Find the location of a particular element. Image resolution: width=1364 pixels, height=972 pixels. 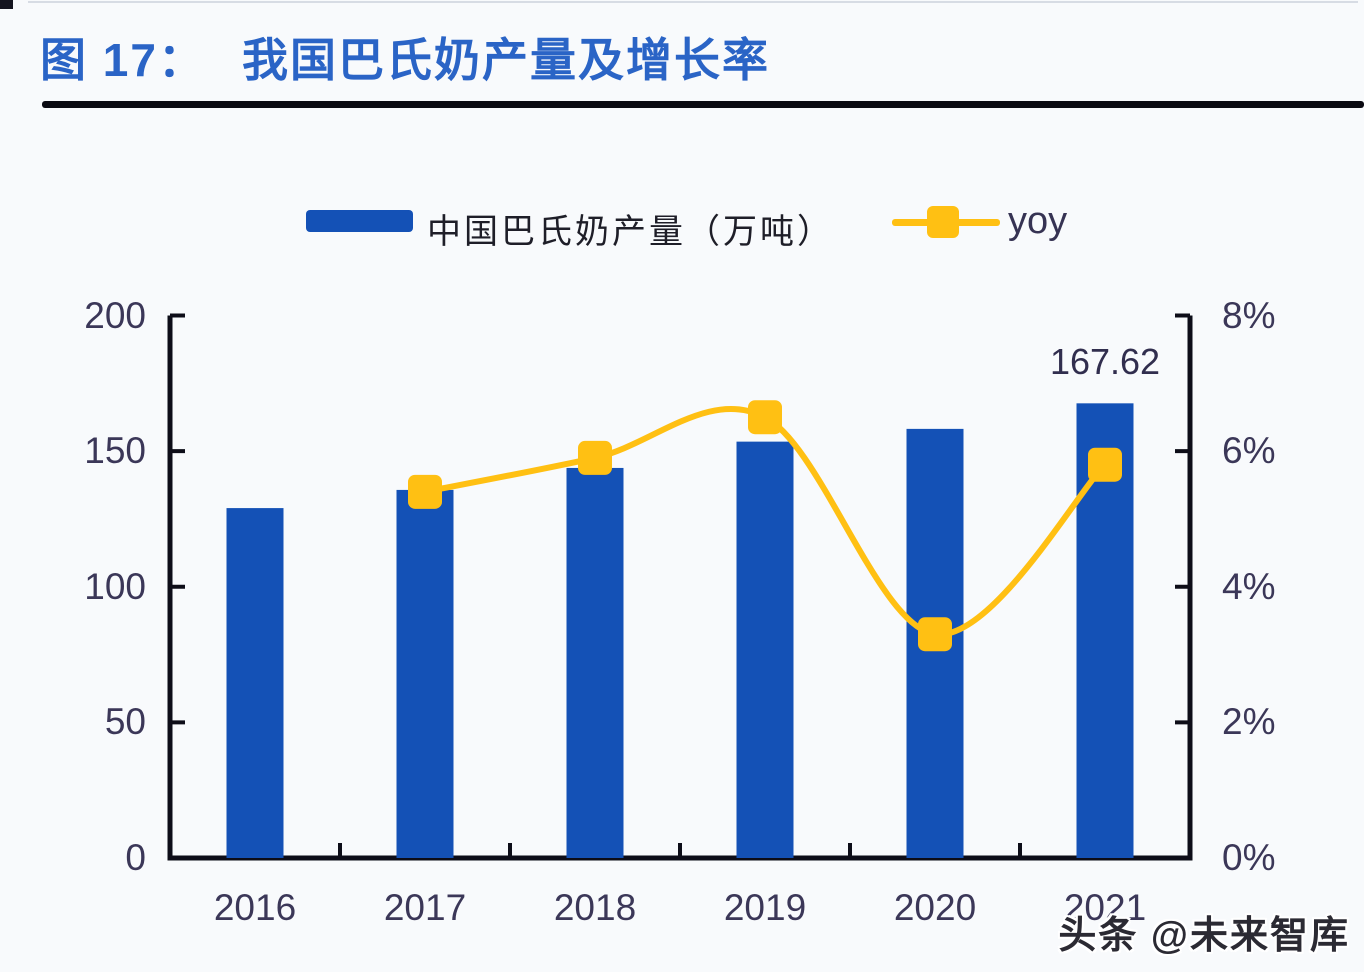

x-axis-label-2018: 2018 is located at coordinates (595, 907).